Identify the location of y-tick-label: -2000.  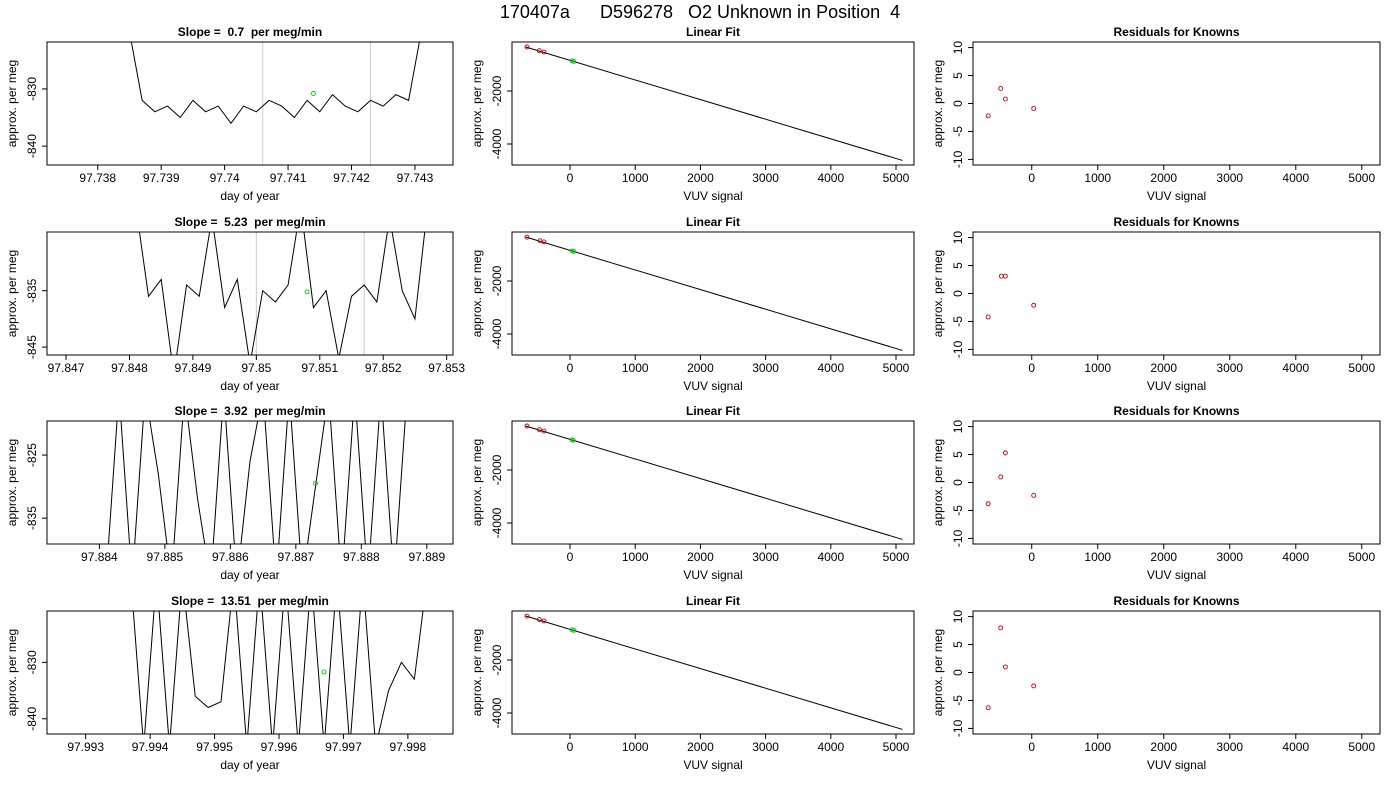
(497, 659).